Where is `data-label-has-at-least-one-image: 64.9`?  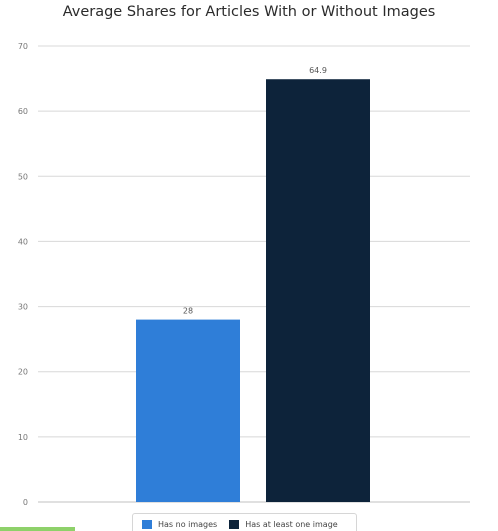
data-label-has-at-least-one-image: 64.9 is located at coordinates (318, 70).